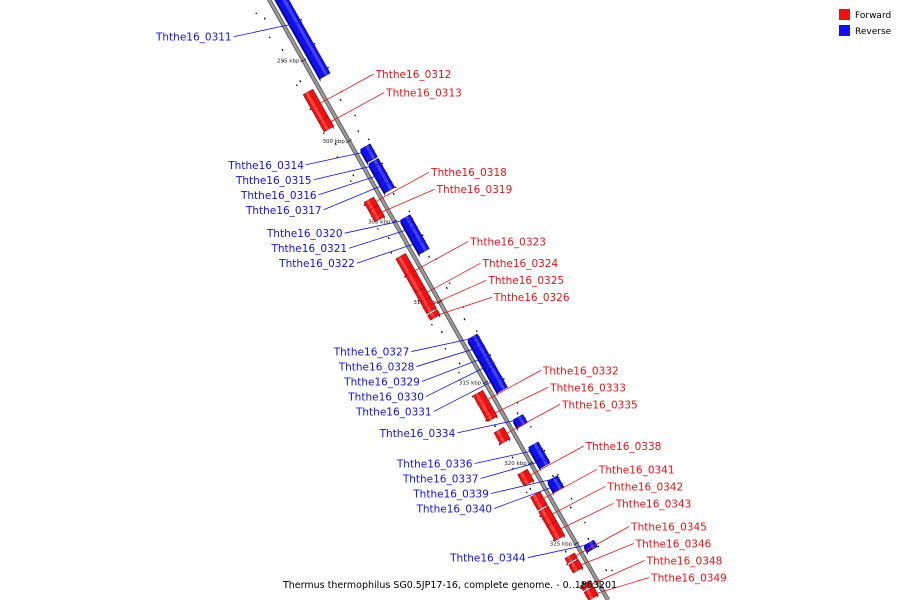 The image size is (900, 600). Describe the element at coordinates (520, 264) in the screenshot. I see `gene-label: Ththe16_0324` at that location.